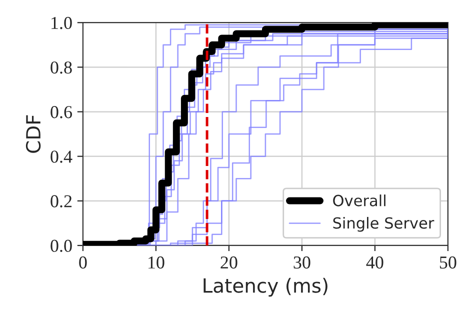 The width and height of the screenshot is (474, 323). Describe the element at coordinates (448, 262) in the screenshot. I see `x-tick-label: 50` at that location.